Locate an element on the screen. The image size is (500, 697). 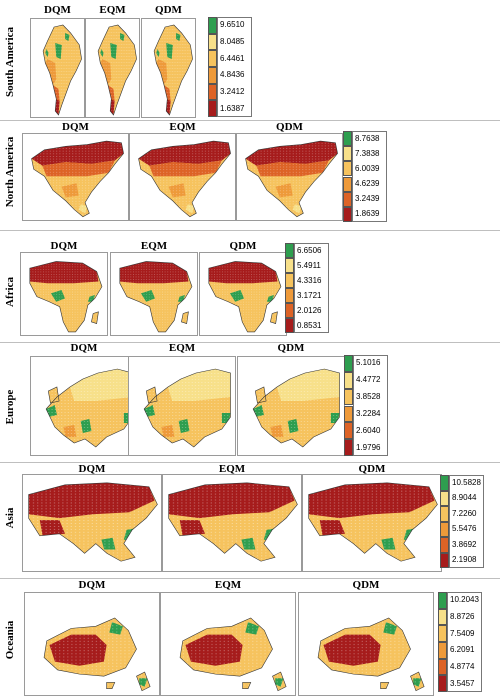
legend-value: 3.1721 is located at coordinates (309, 295).